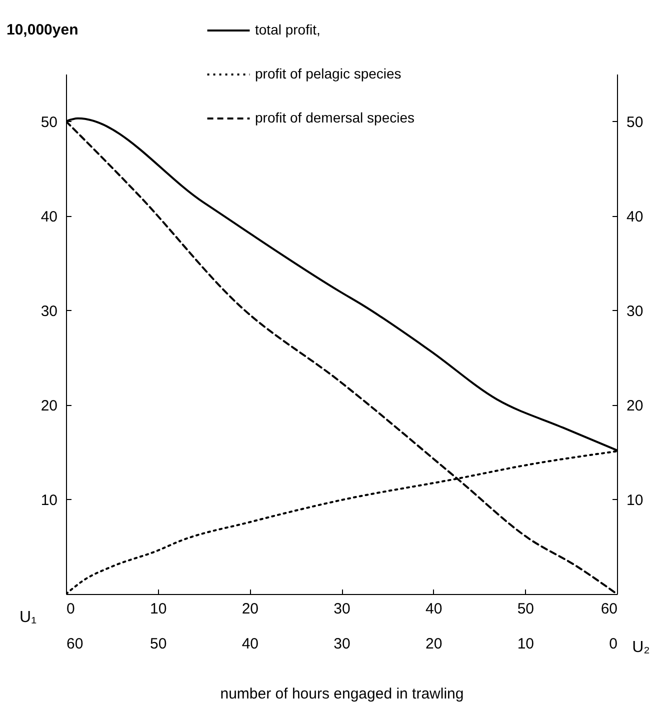  Describe the element at coordinates (49, 217) in the screenshot. I see `y-tick-label: 40` at that location.